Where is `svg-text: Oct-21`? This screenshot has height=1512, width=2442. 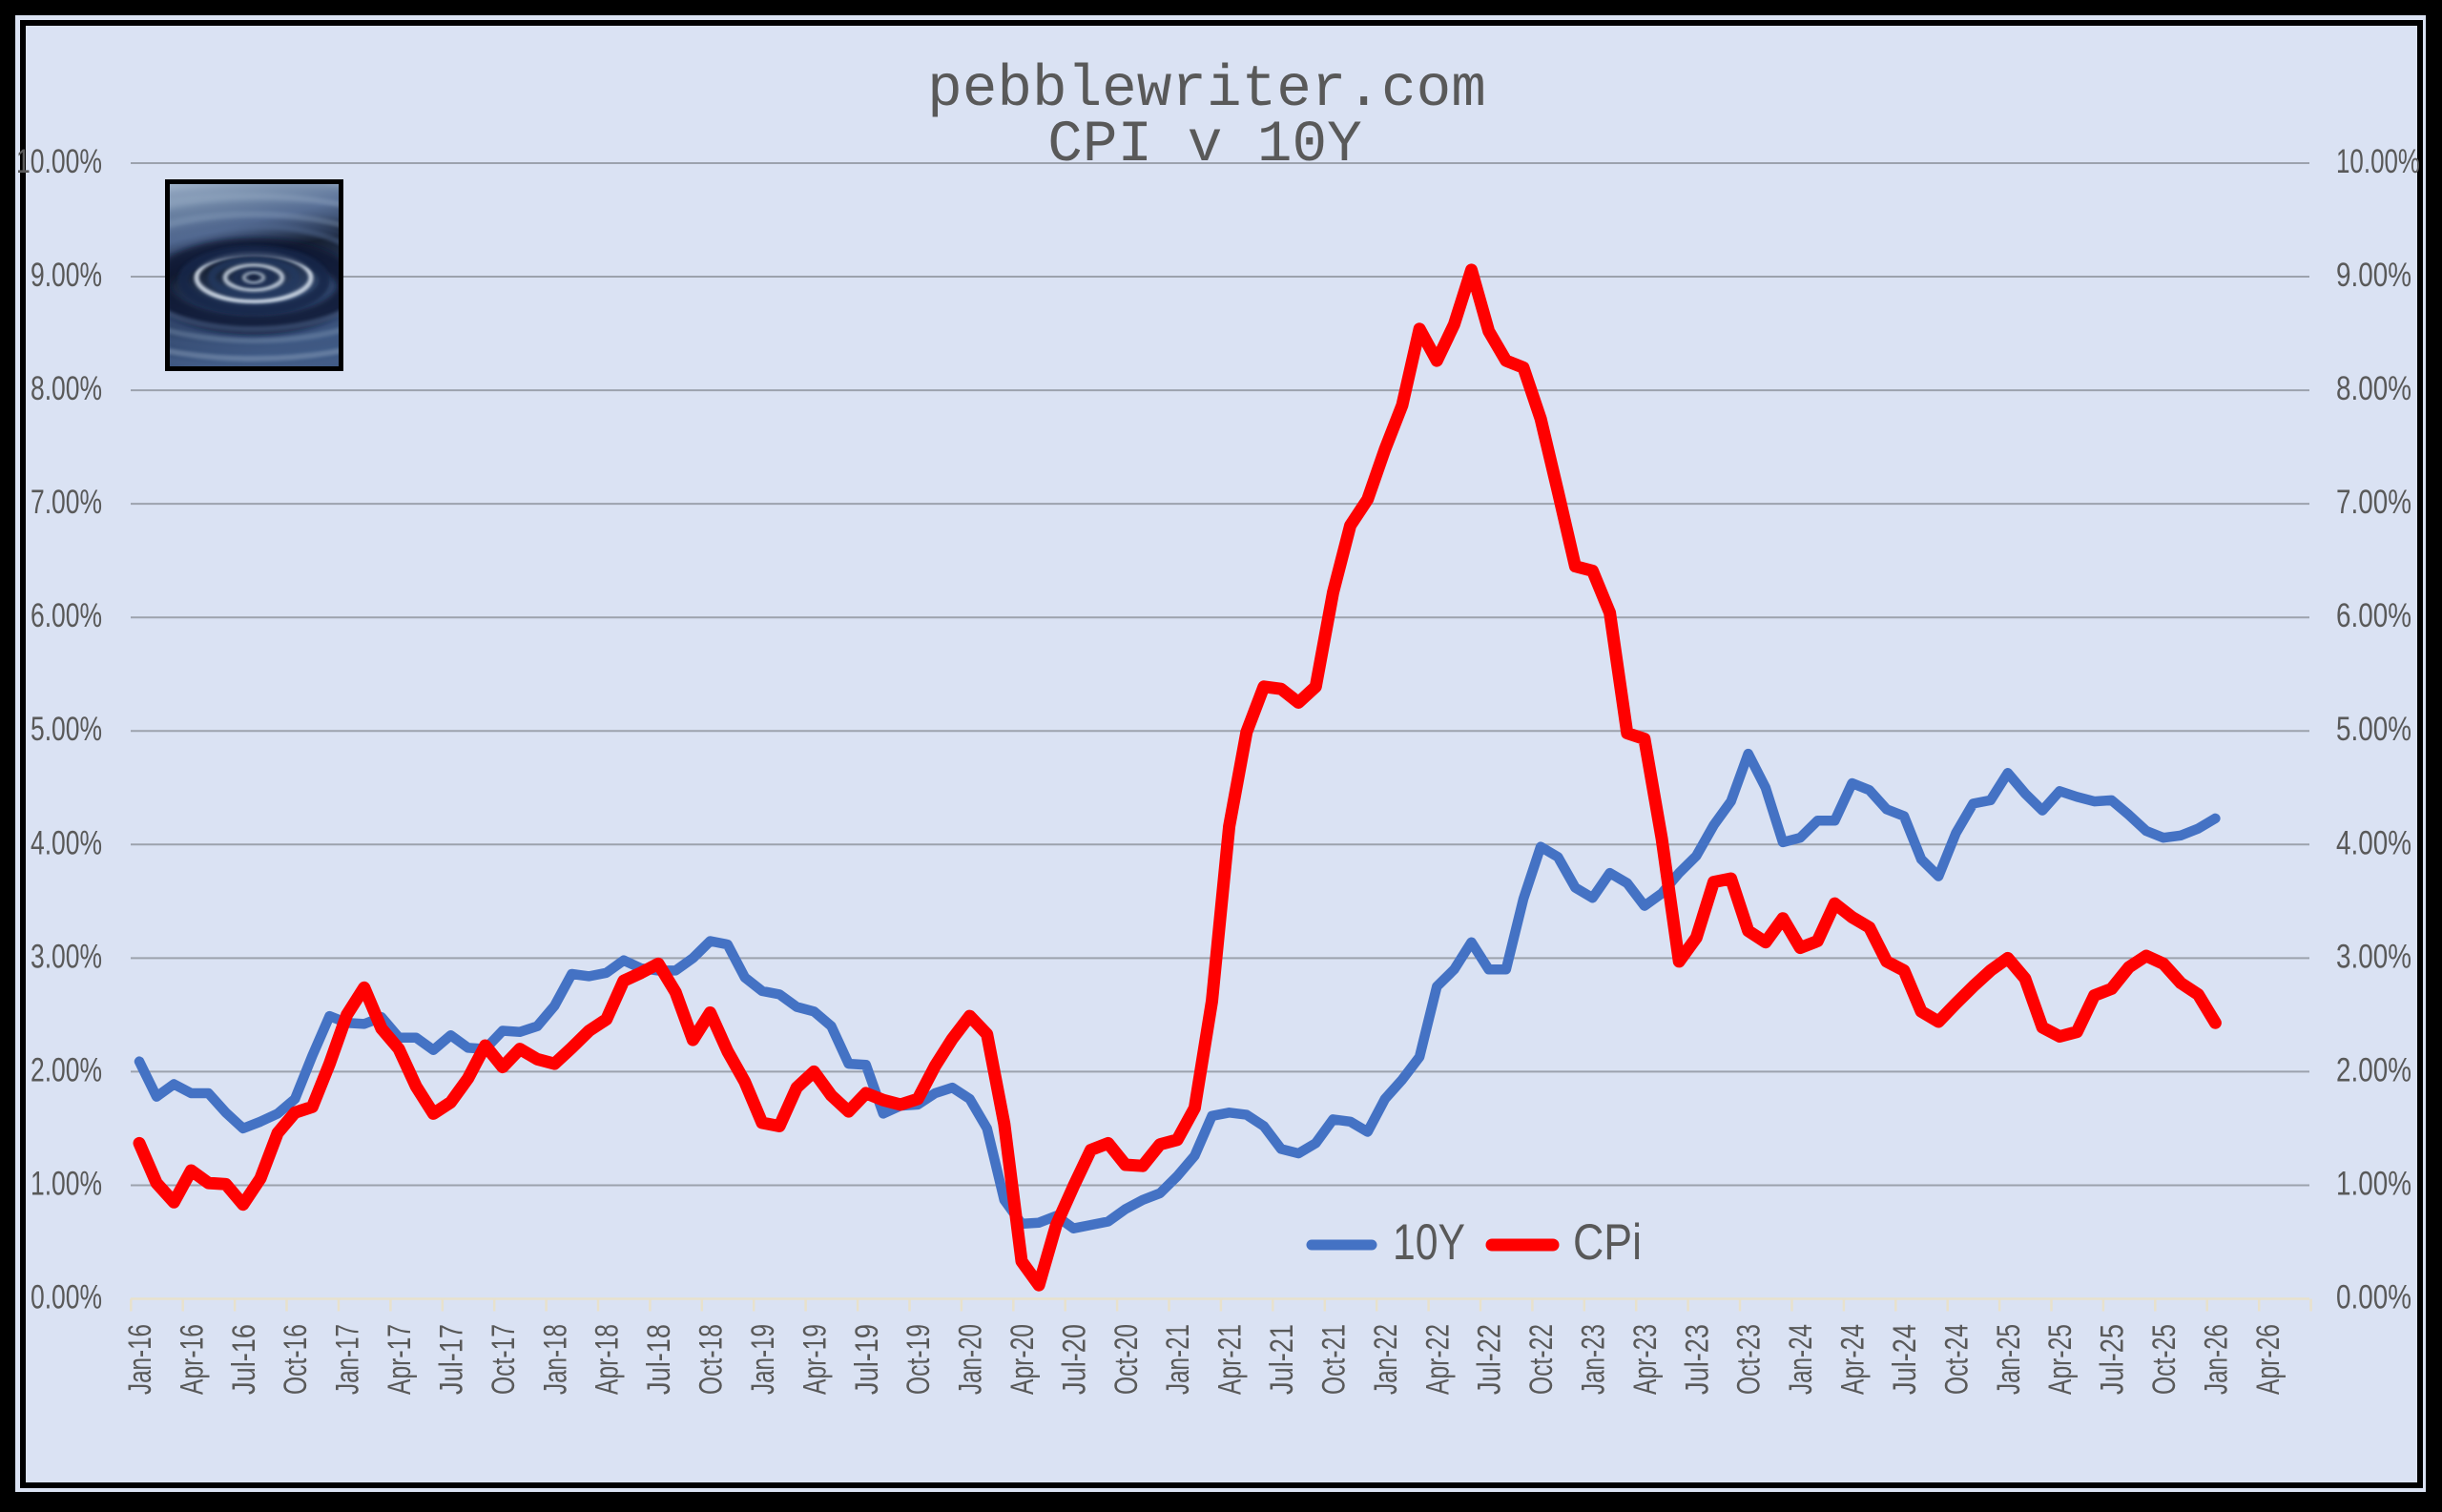
svg-text: Oct-21 is located at coordinates (1334, 1359).